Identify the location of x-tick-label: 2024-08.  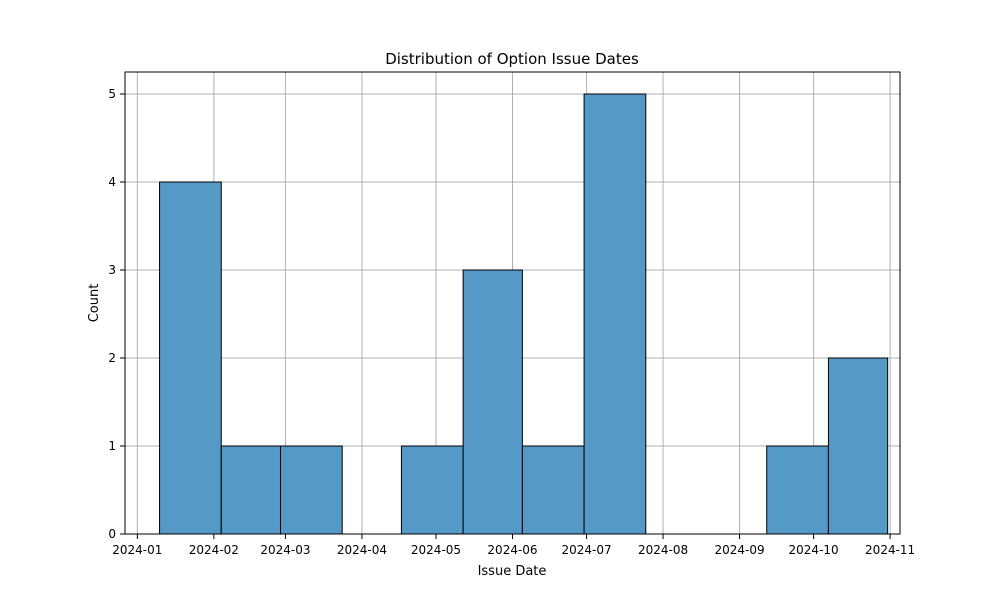
(663, 550).